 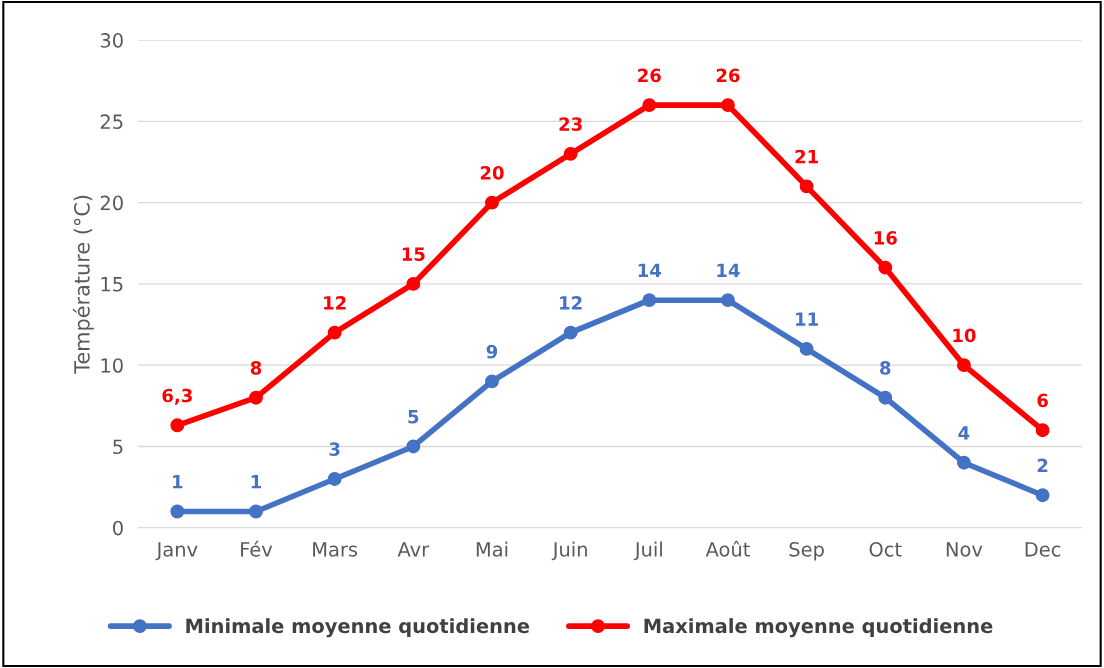 What do you see at coordinates (492, 173) in the screenshot?
I see `data-label: 20` at bounding box center [492, 173].